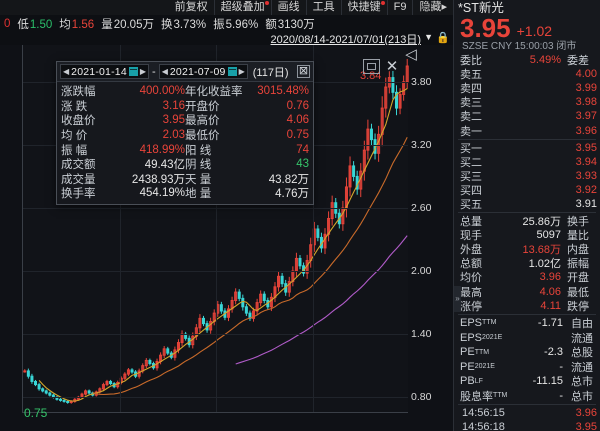 This screenshot has width=600, height=431. What do you see at coordinates (527, 352) in the screenshot?
I see `valuation-row: PE TTM -2.3 总股` at bounding box center [527, 352].